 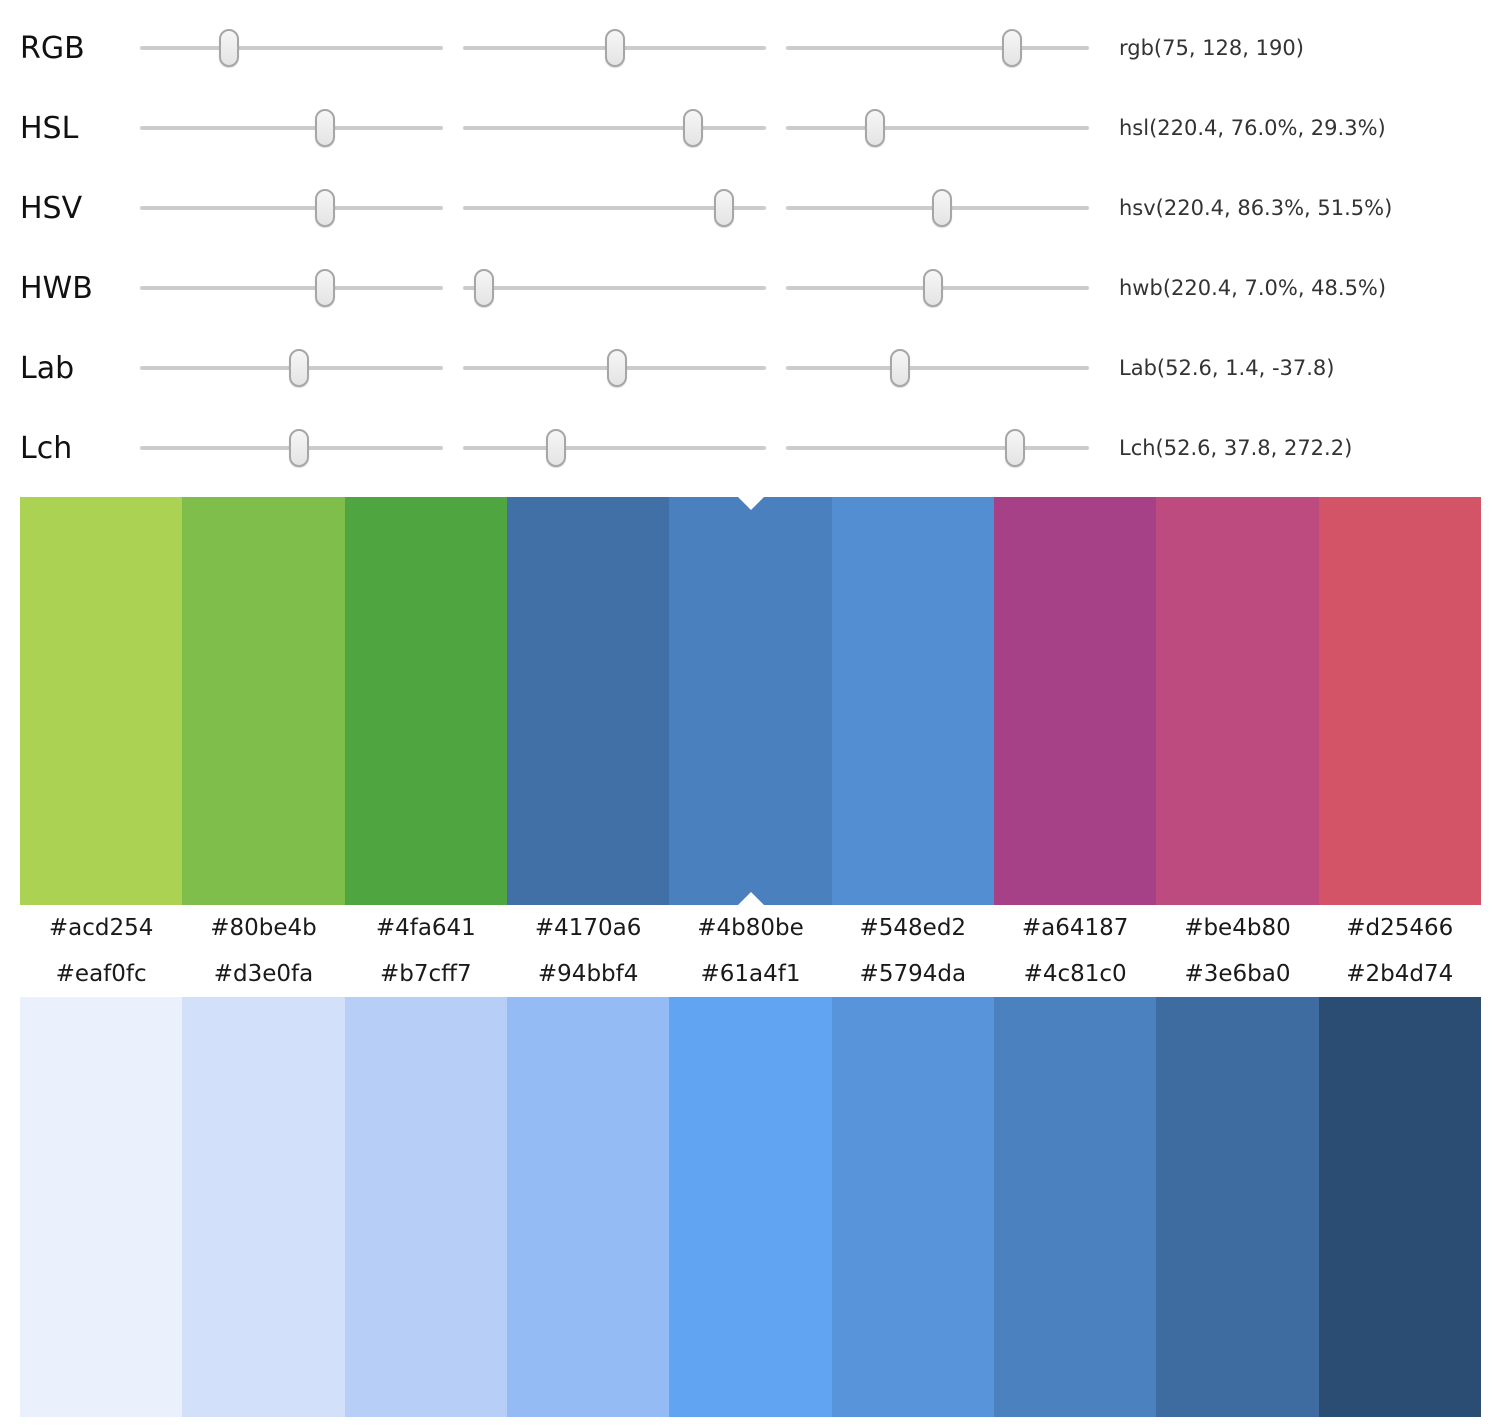 What do you see at coordinates (1256, 208) in the screenshot?
I see `color-value-text: hsv(220.4, 86.3%, 51.5%)` at bounding box center [1256, 208].